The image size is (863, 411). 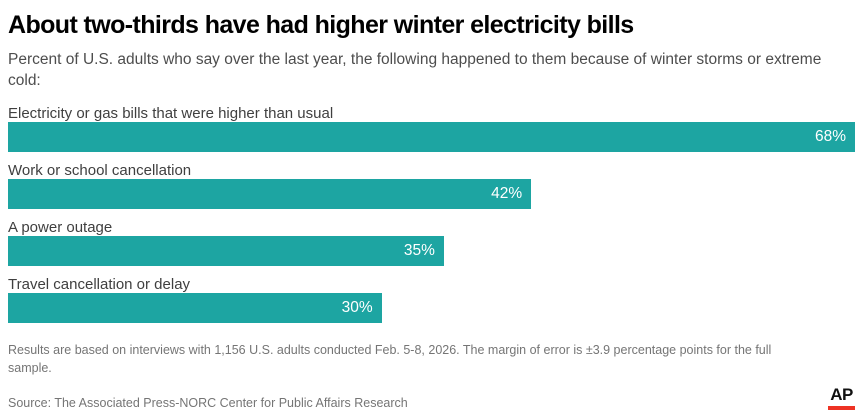 What do you see at coordinates (100, 170) in the screenshot?
I see `bar-category-label: Work or school cancellation` at bounding box center [100, 170].